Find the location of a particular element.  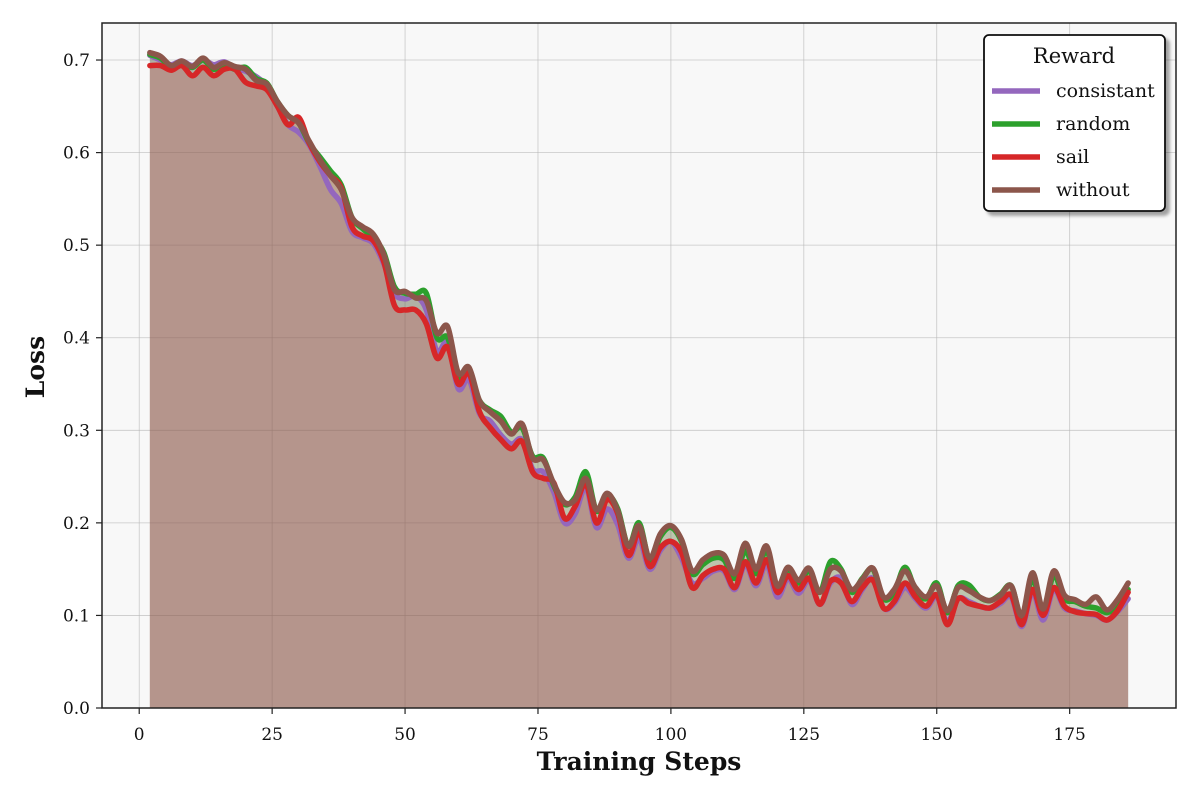

legend-items: consistant random sail without is located at coordinates (1073, 140).